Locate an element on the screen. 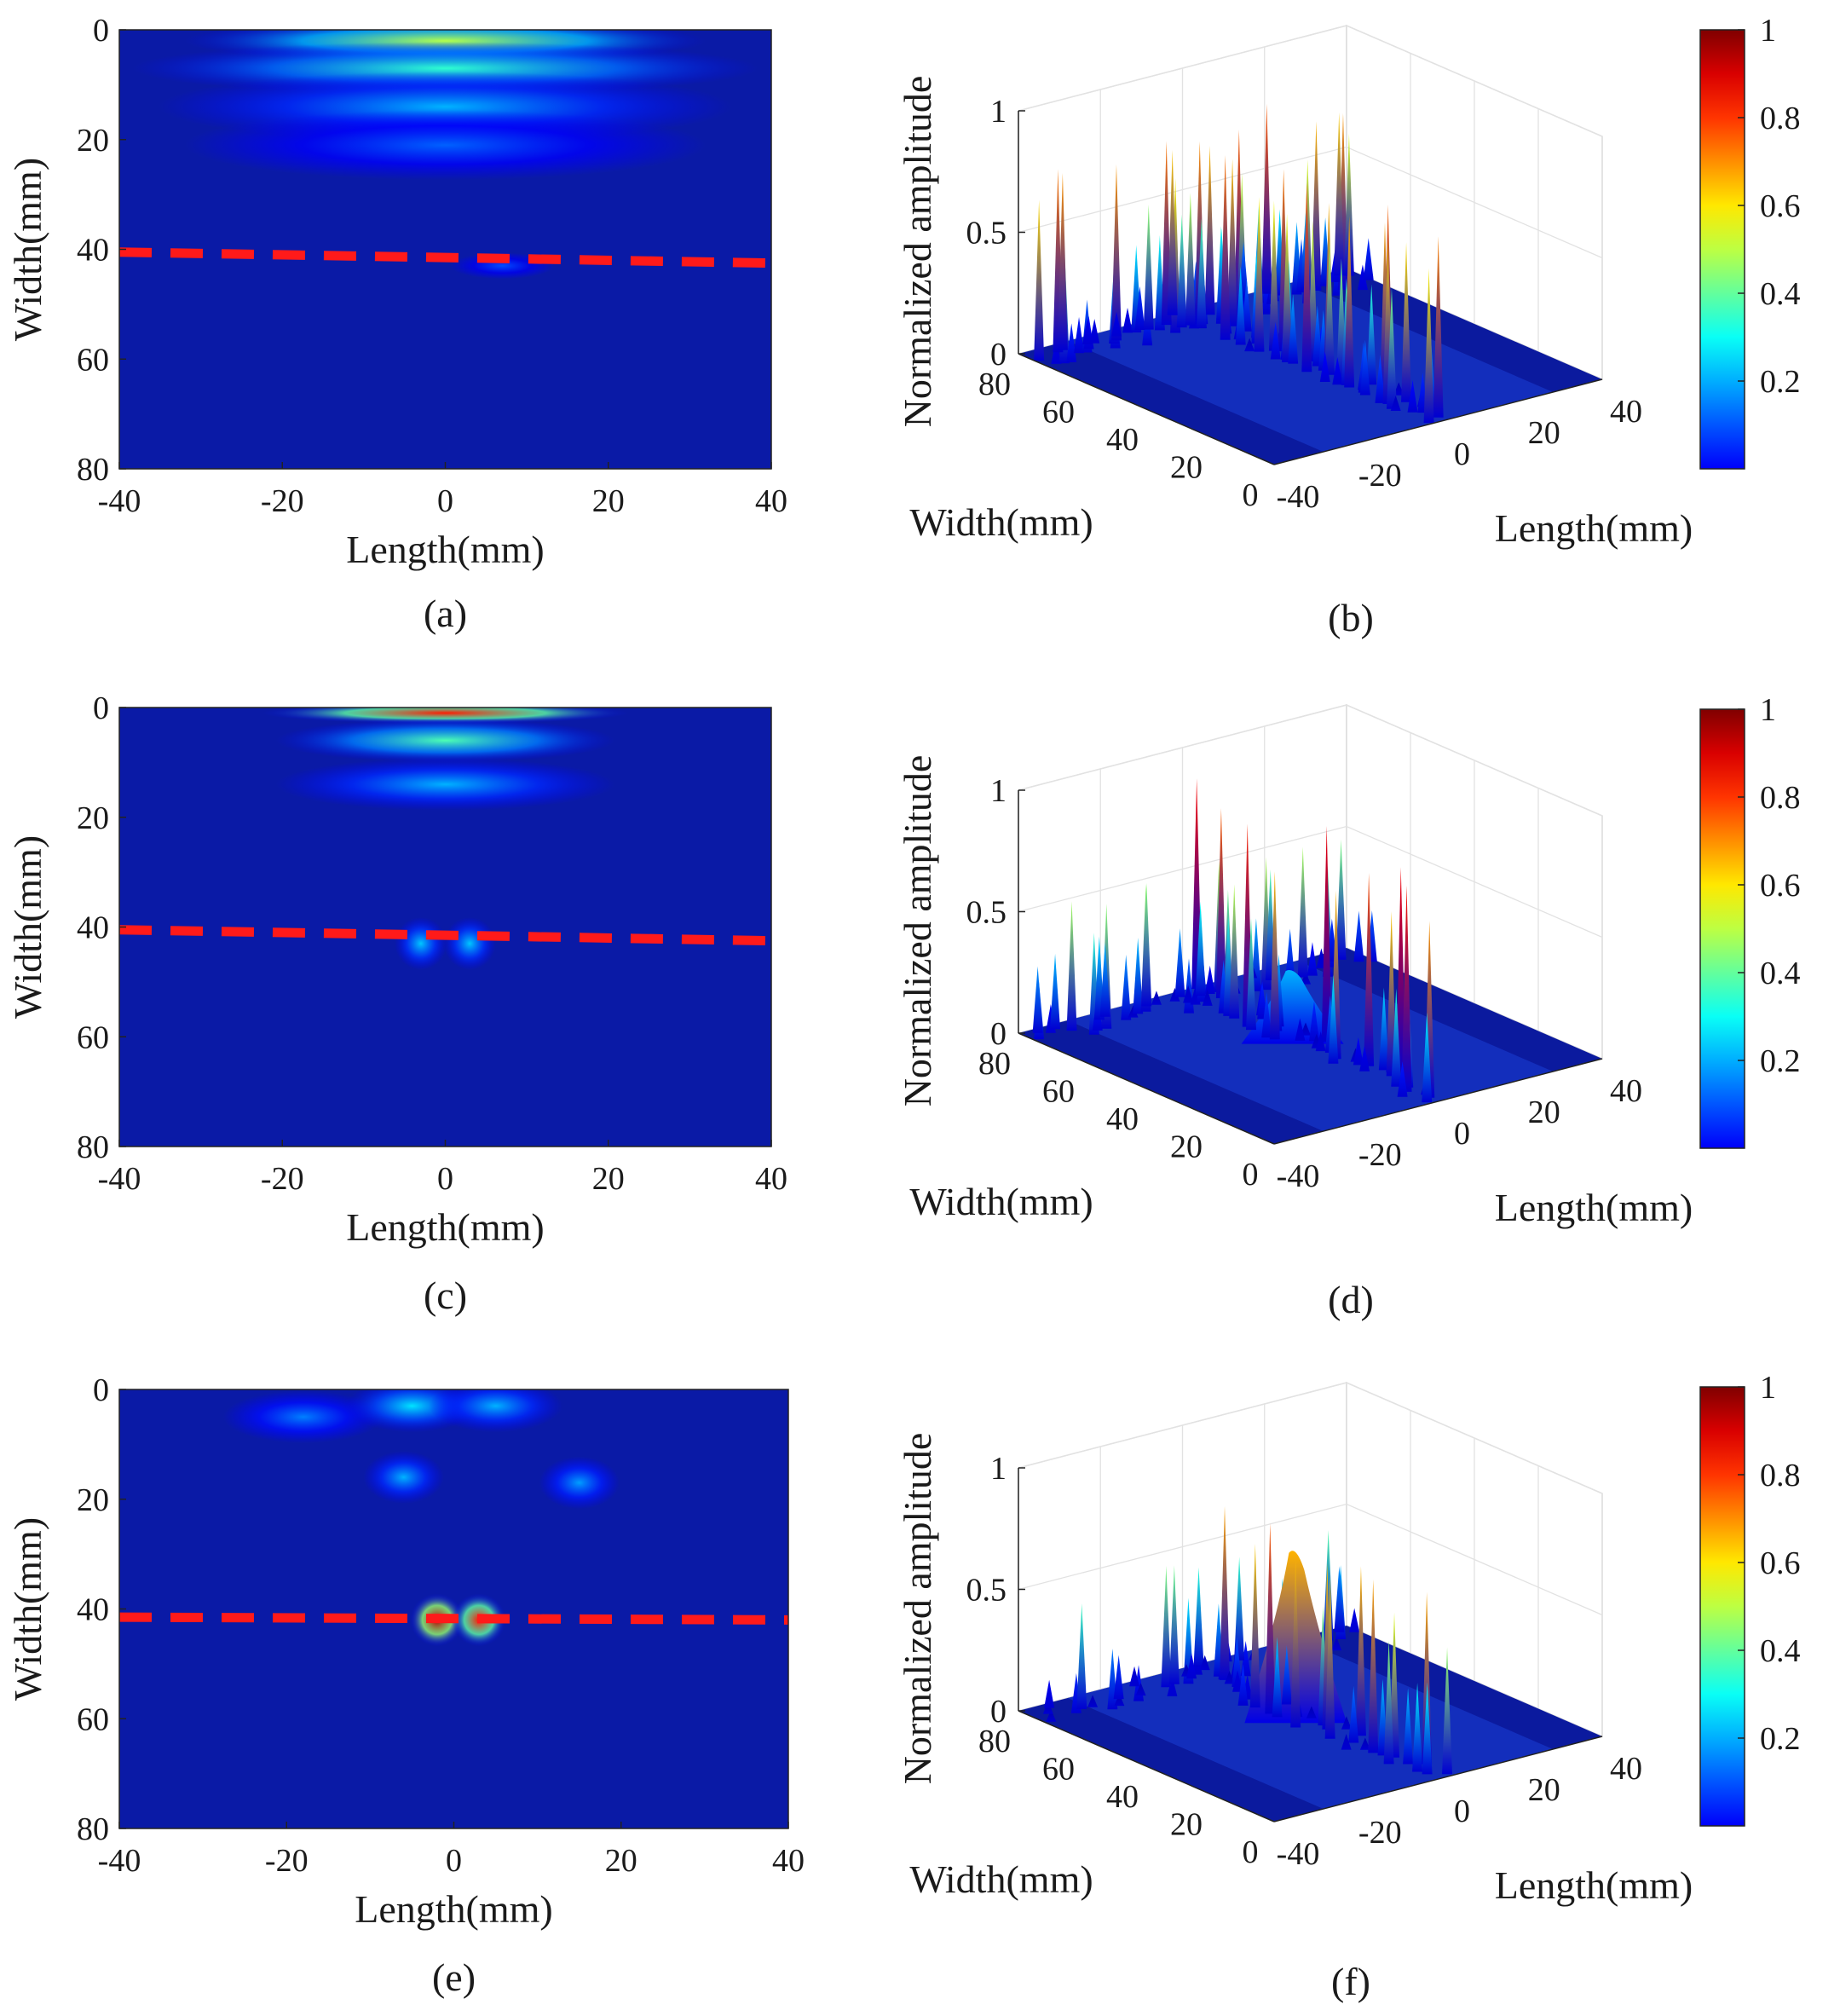 This screenshot has width=1840, height=2016. right-slice is located at coordinates (1305, 282).